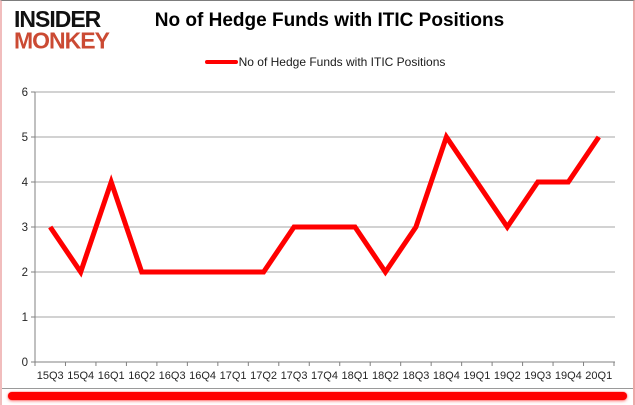 The image size is (635, 405). What do you see at coordinates (80, 376) in the screenshot?
I see `x-tick-label: 15Q4` at bounding box center [80, 376].